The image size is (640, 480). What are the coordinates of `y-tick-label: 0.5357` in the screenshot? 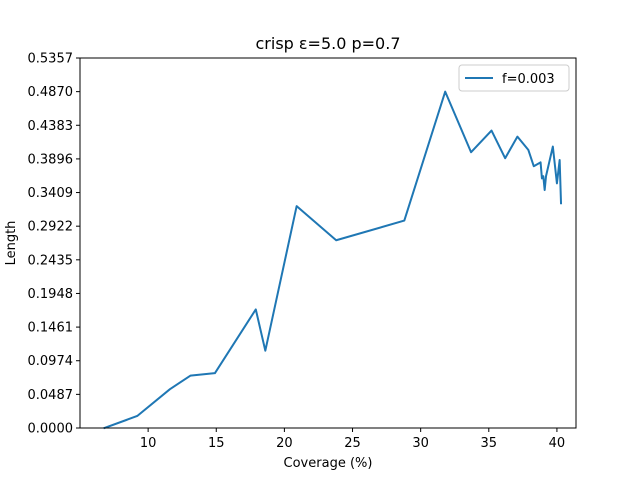 It's located at (51, 59).